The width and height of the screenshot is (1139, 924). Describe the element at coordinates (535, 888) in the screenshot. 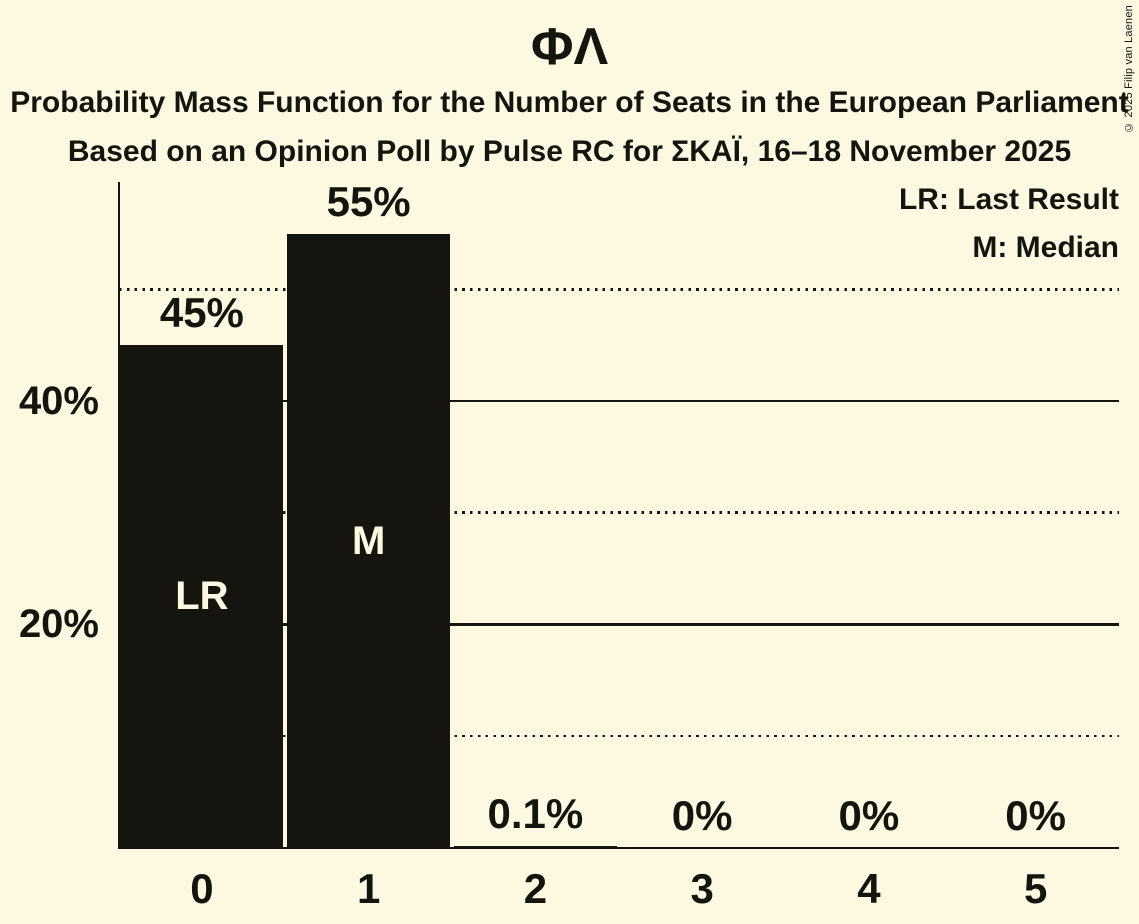

I see `x-tick-label-2: 2` at that location.